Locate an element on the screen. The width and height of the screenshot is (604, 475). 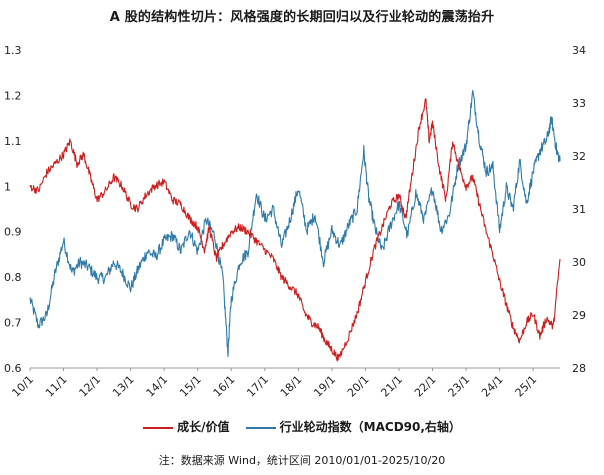
x-tick-label: 12/1 is located at coordinates (90, 386).